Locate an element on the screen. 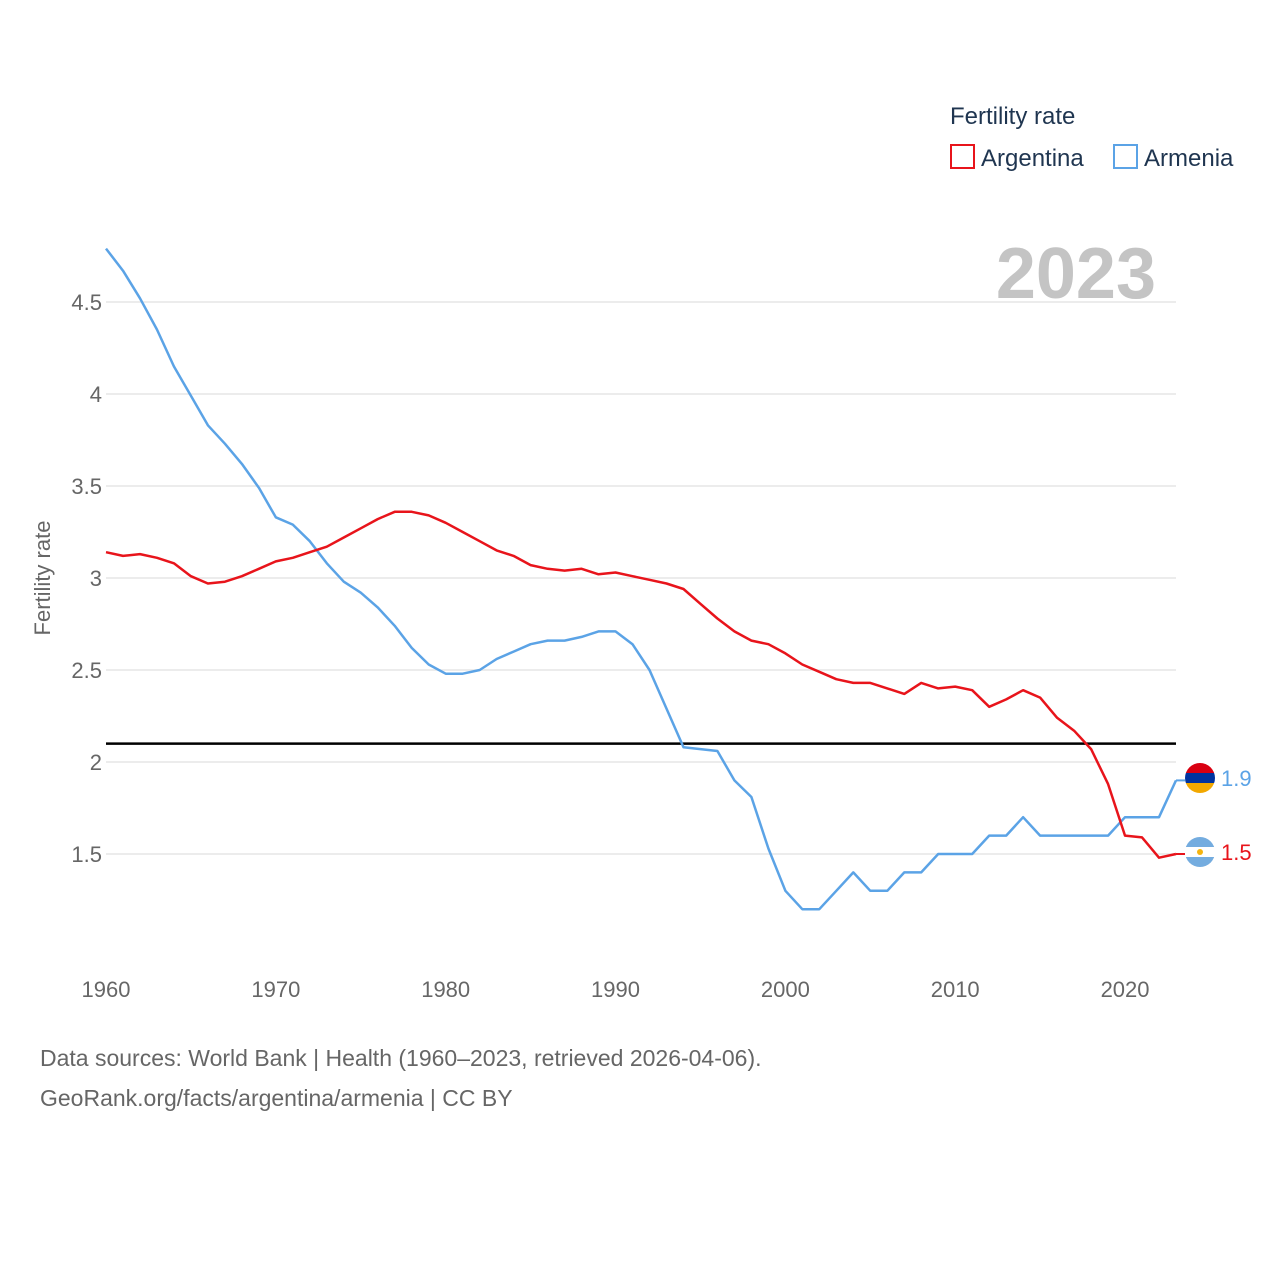 This screenshot has height=1280, width=1280. legend: Fertility rate Argentina Armenia is located at coordinates (1092, 137).